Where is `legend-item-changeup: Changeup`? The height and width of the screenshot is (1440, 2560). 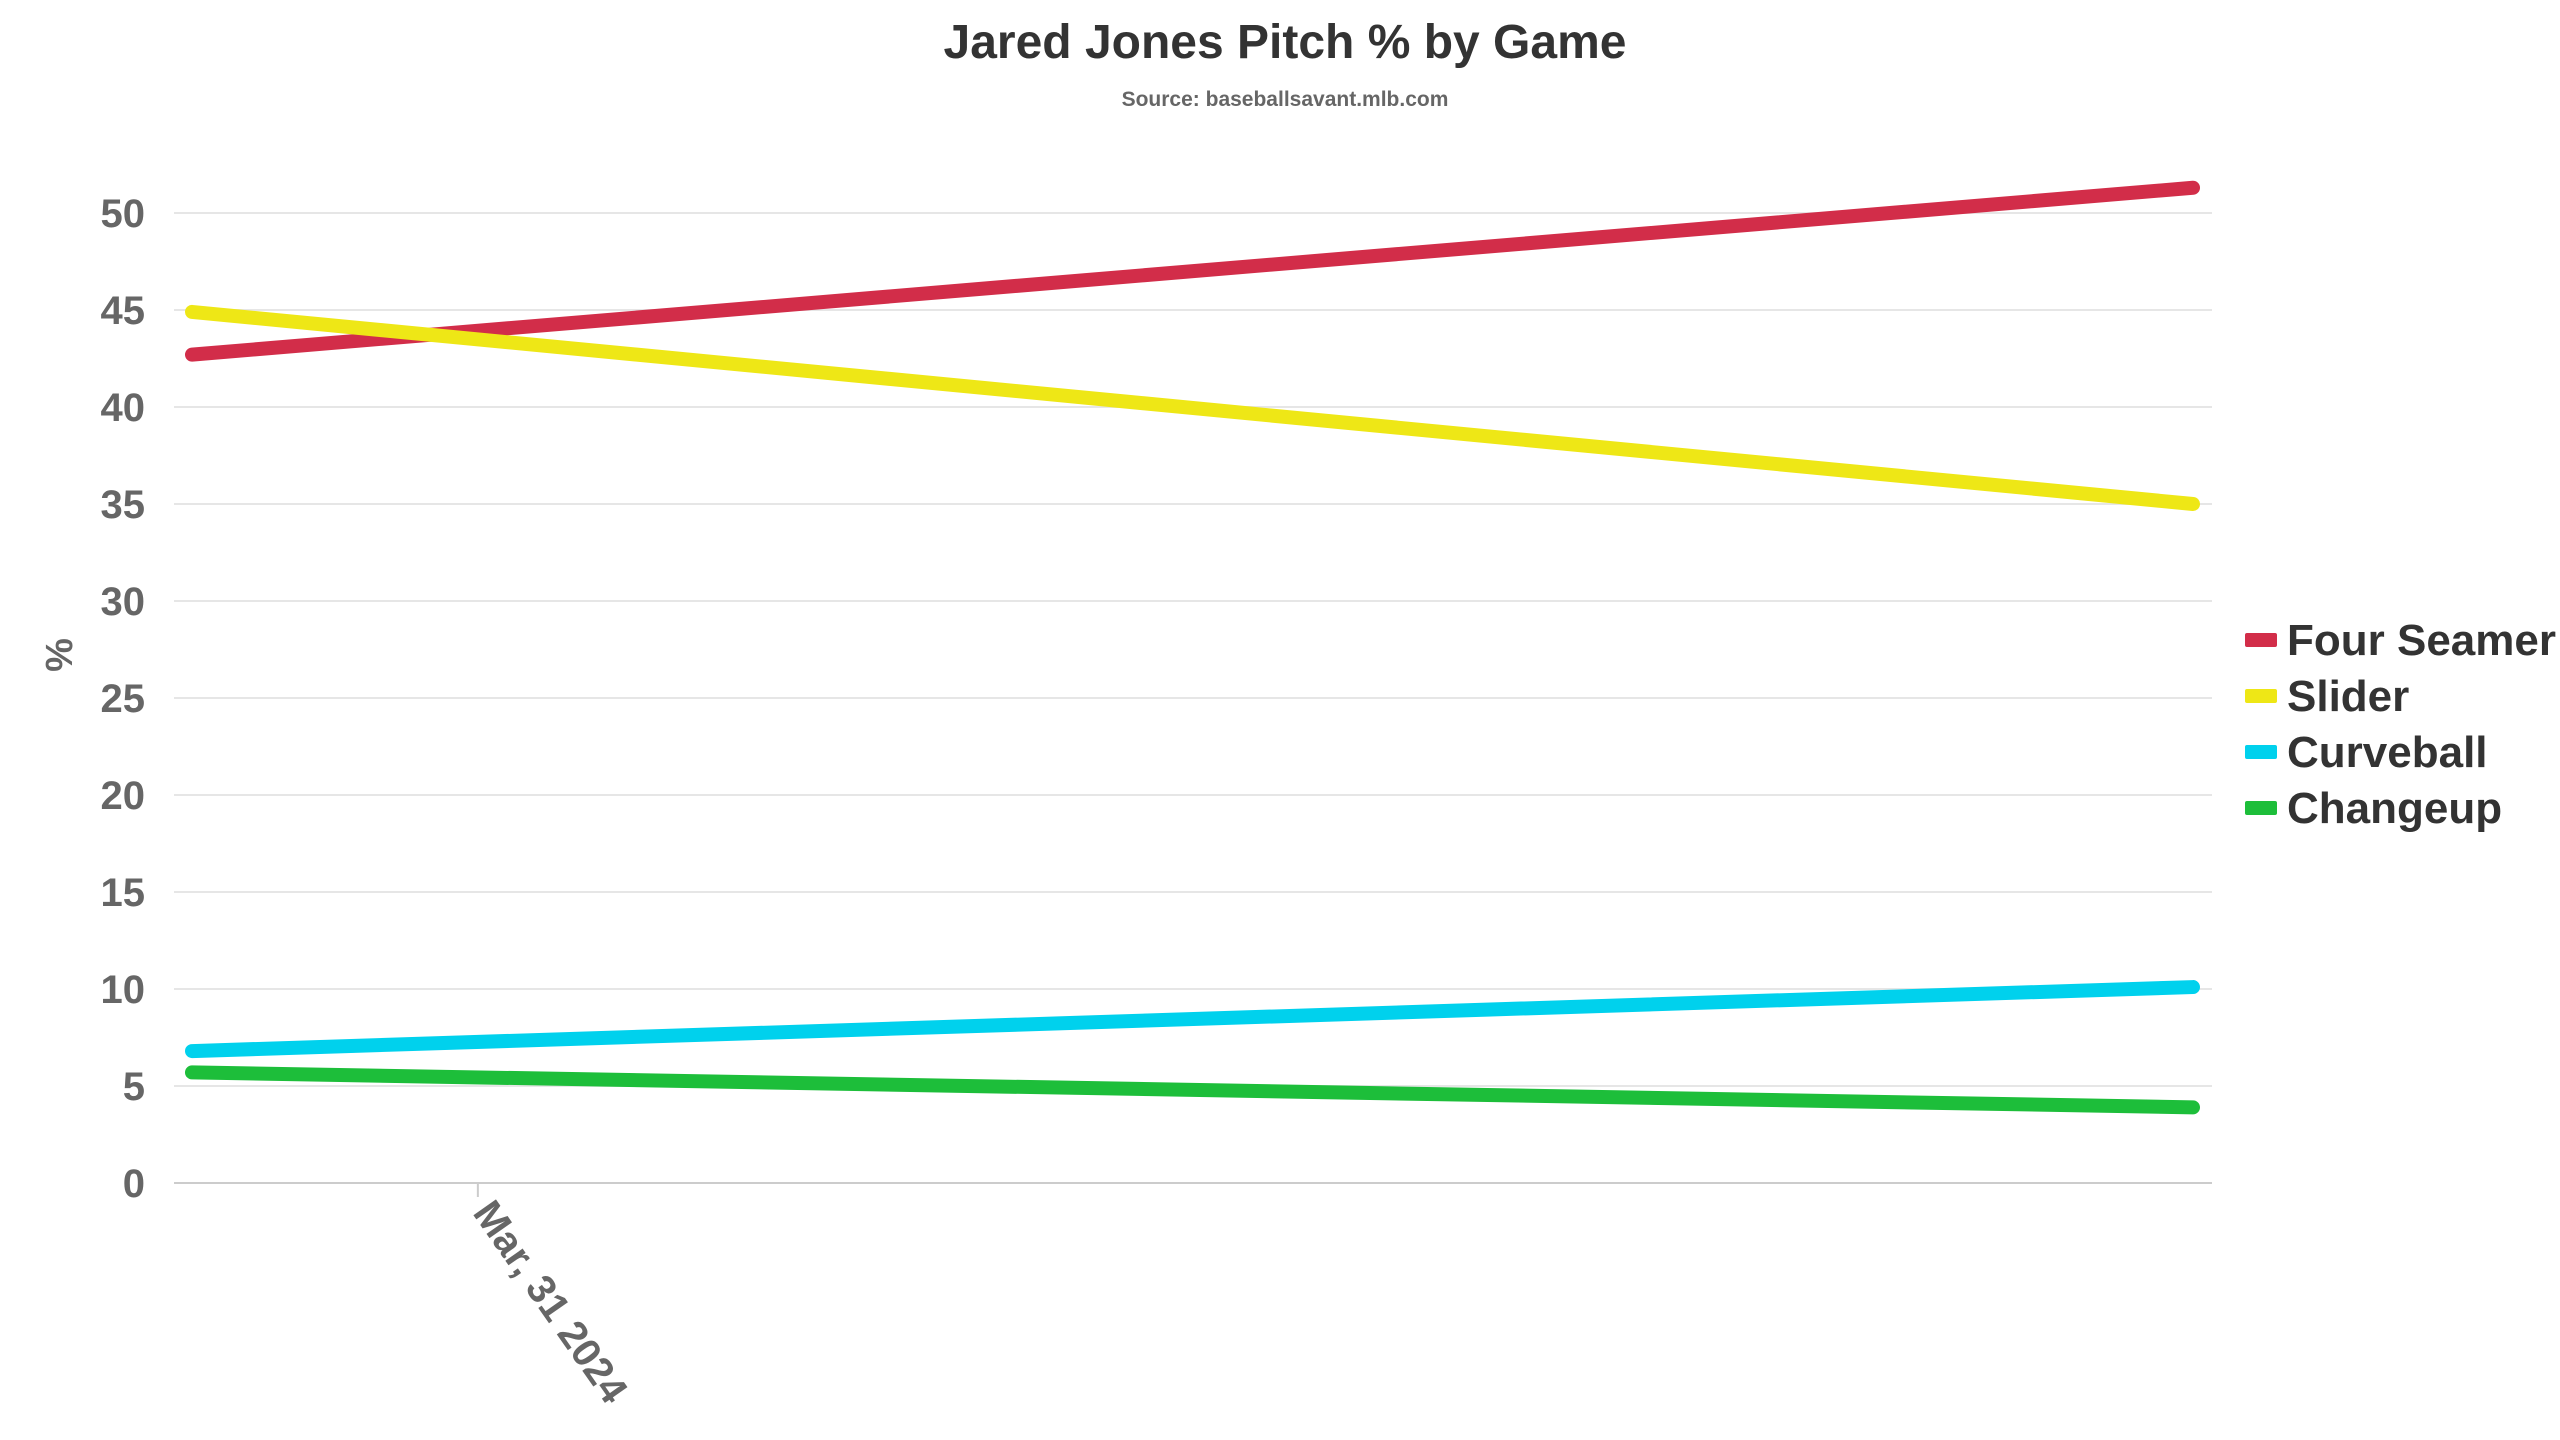 legend-item-changeup: Changeup is located at coordinates (2373, 808).